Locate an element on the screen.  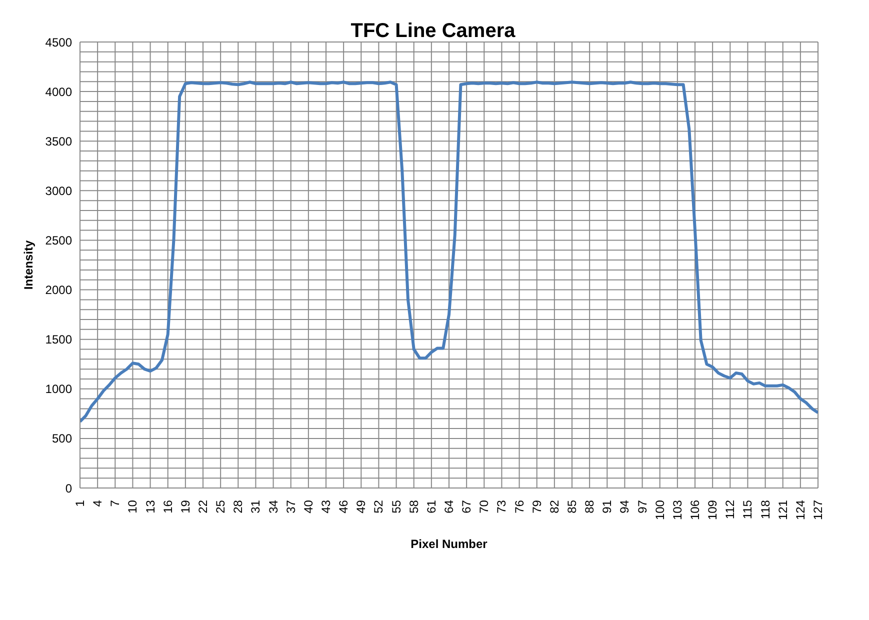
x-tick-label: 94 is located at coordinates (625, 507).